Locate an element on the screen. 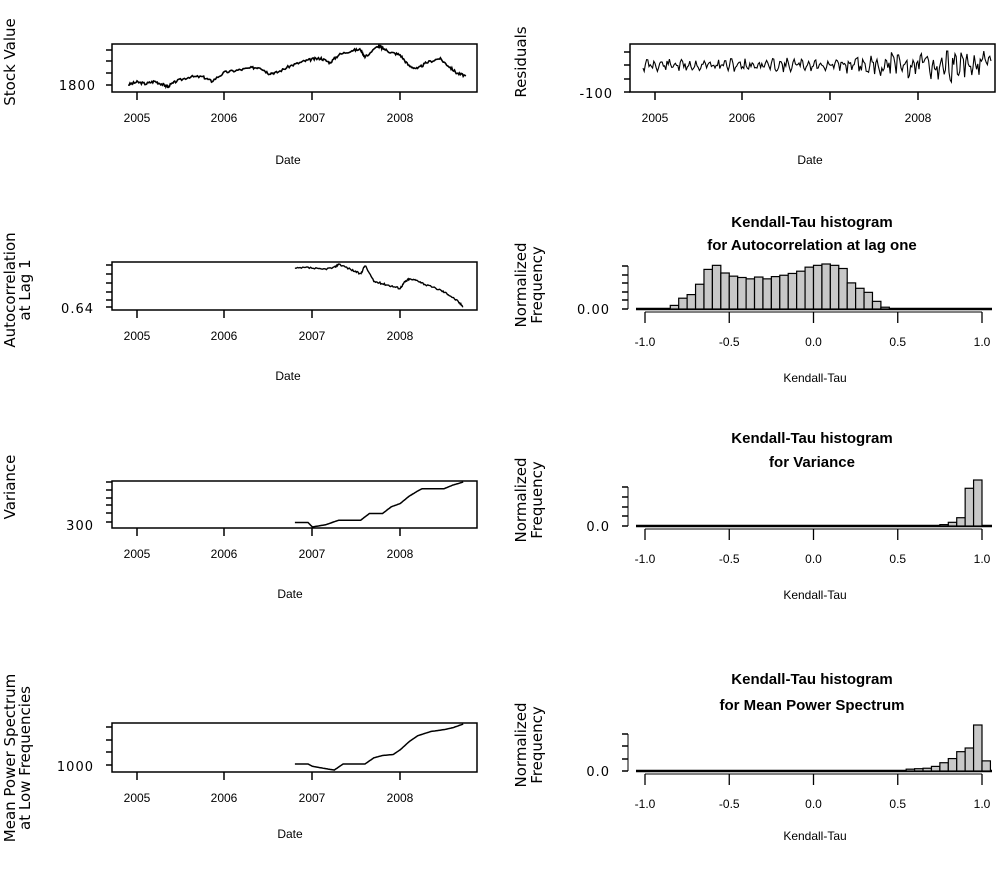 Image resolution: width=1000 pixels, height=878 pixels. y-axis-label: Stock Value is located at coordinates (10, 61).